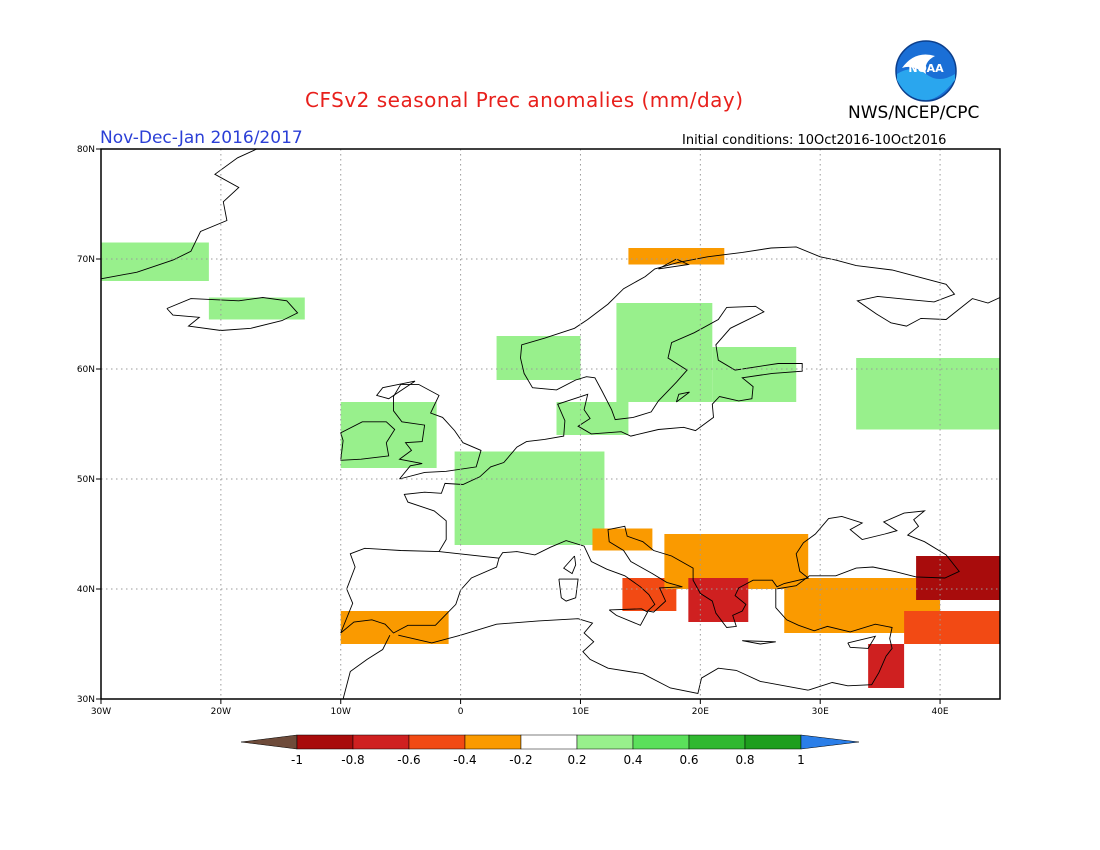  What do you see at coordinates (580, 712) in the screenshot?
I see `lon-tick-label: 10E` at bounding box center [580, 712].